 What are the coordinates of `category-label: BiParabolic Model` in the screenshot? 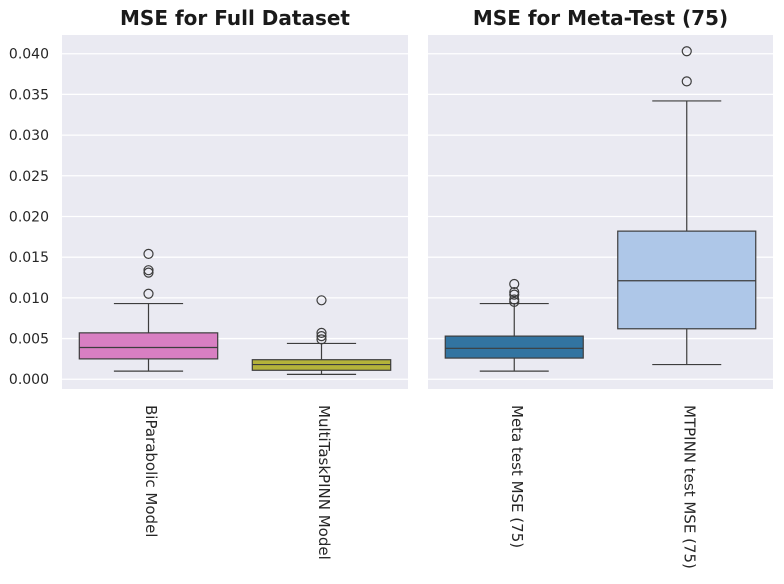 It's located at (151, 471).